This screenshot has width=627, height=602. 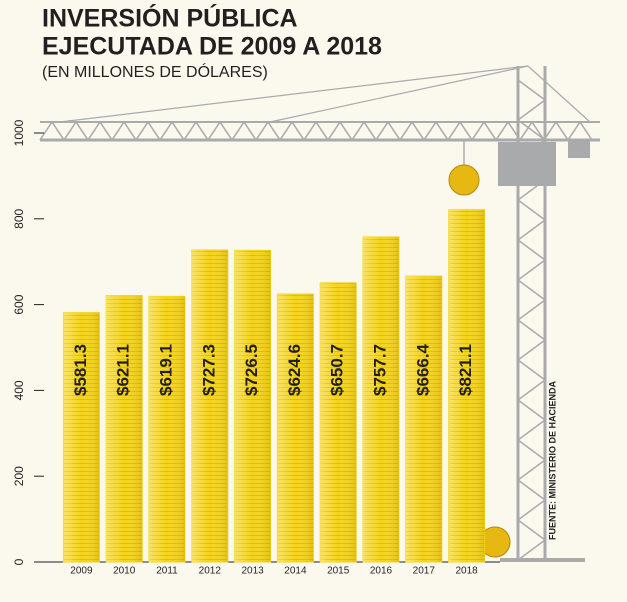 I want to click on chart-subtitle: (EN MILLONES DE DÓLARES), so click(x=155, y=71).